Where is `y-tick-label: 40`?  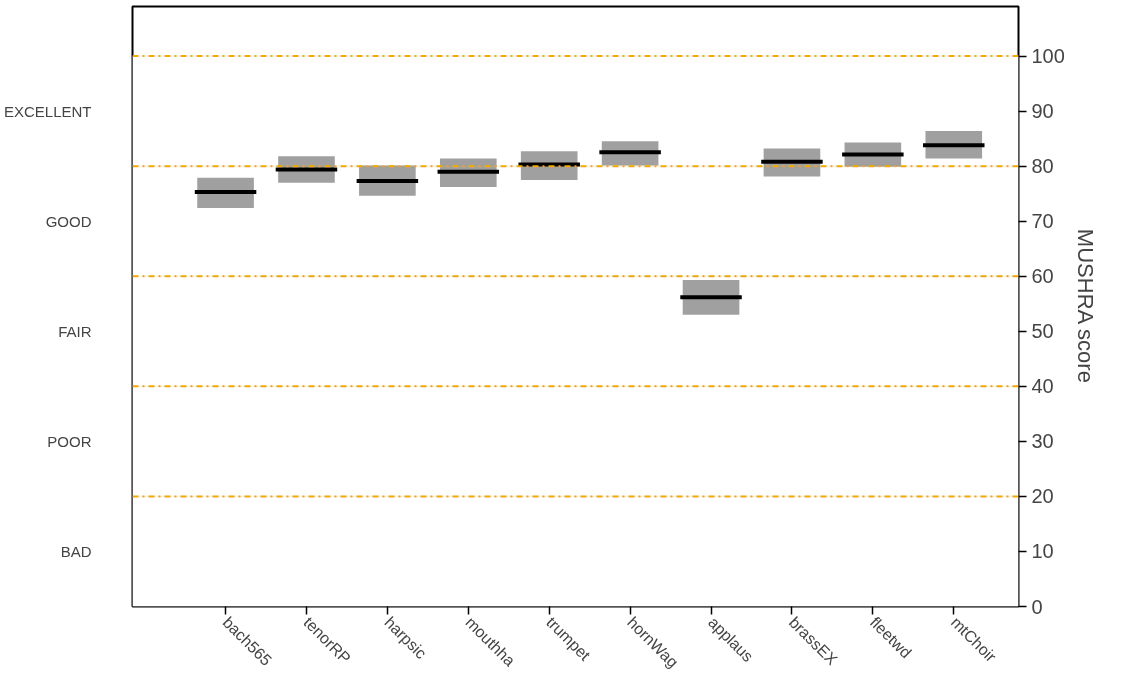 y-tick-label: 40 is located at coordinates (1042, 386).